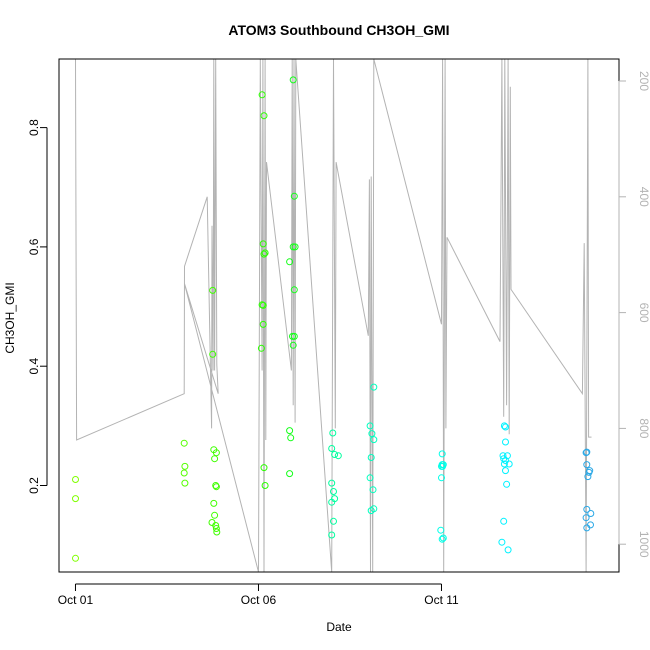 This screenshot has width=650, height=650. What do you see at coordinates (643, 544) in the screenshot?
I see `right-tick-label: 1000` at bounding box center [643, 544].